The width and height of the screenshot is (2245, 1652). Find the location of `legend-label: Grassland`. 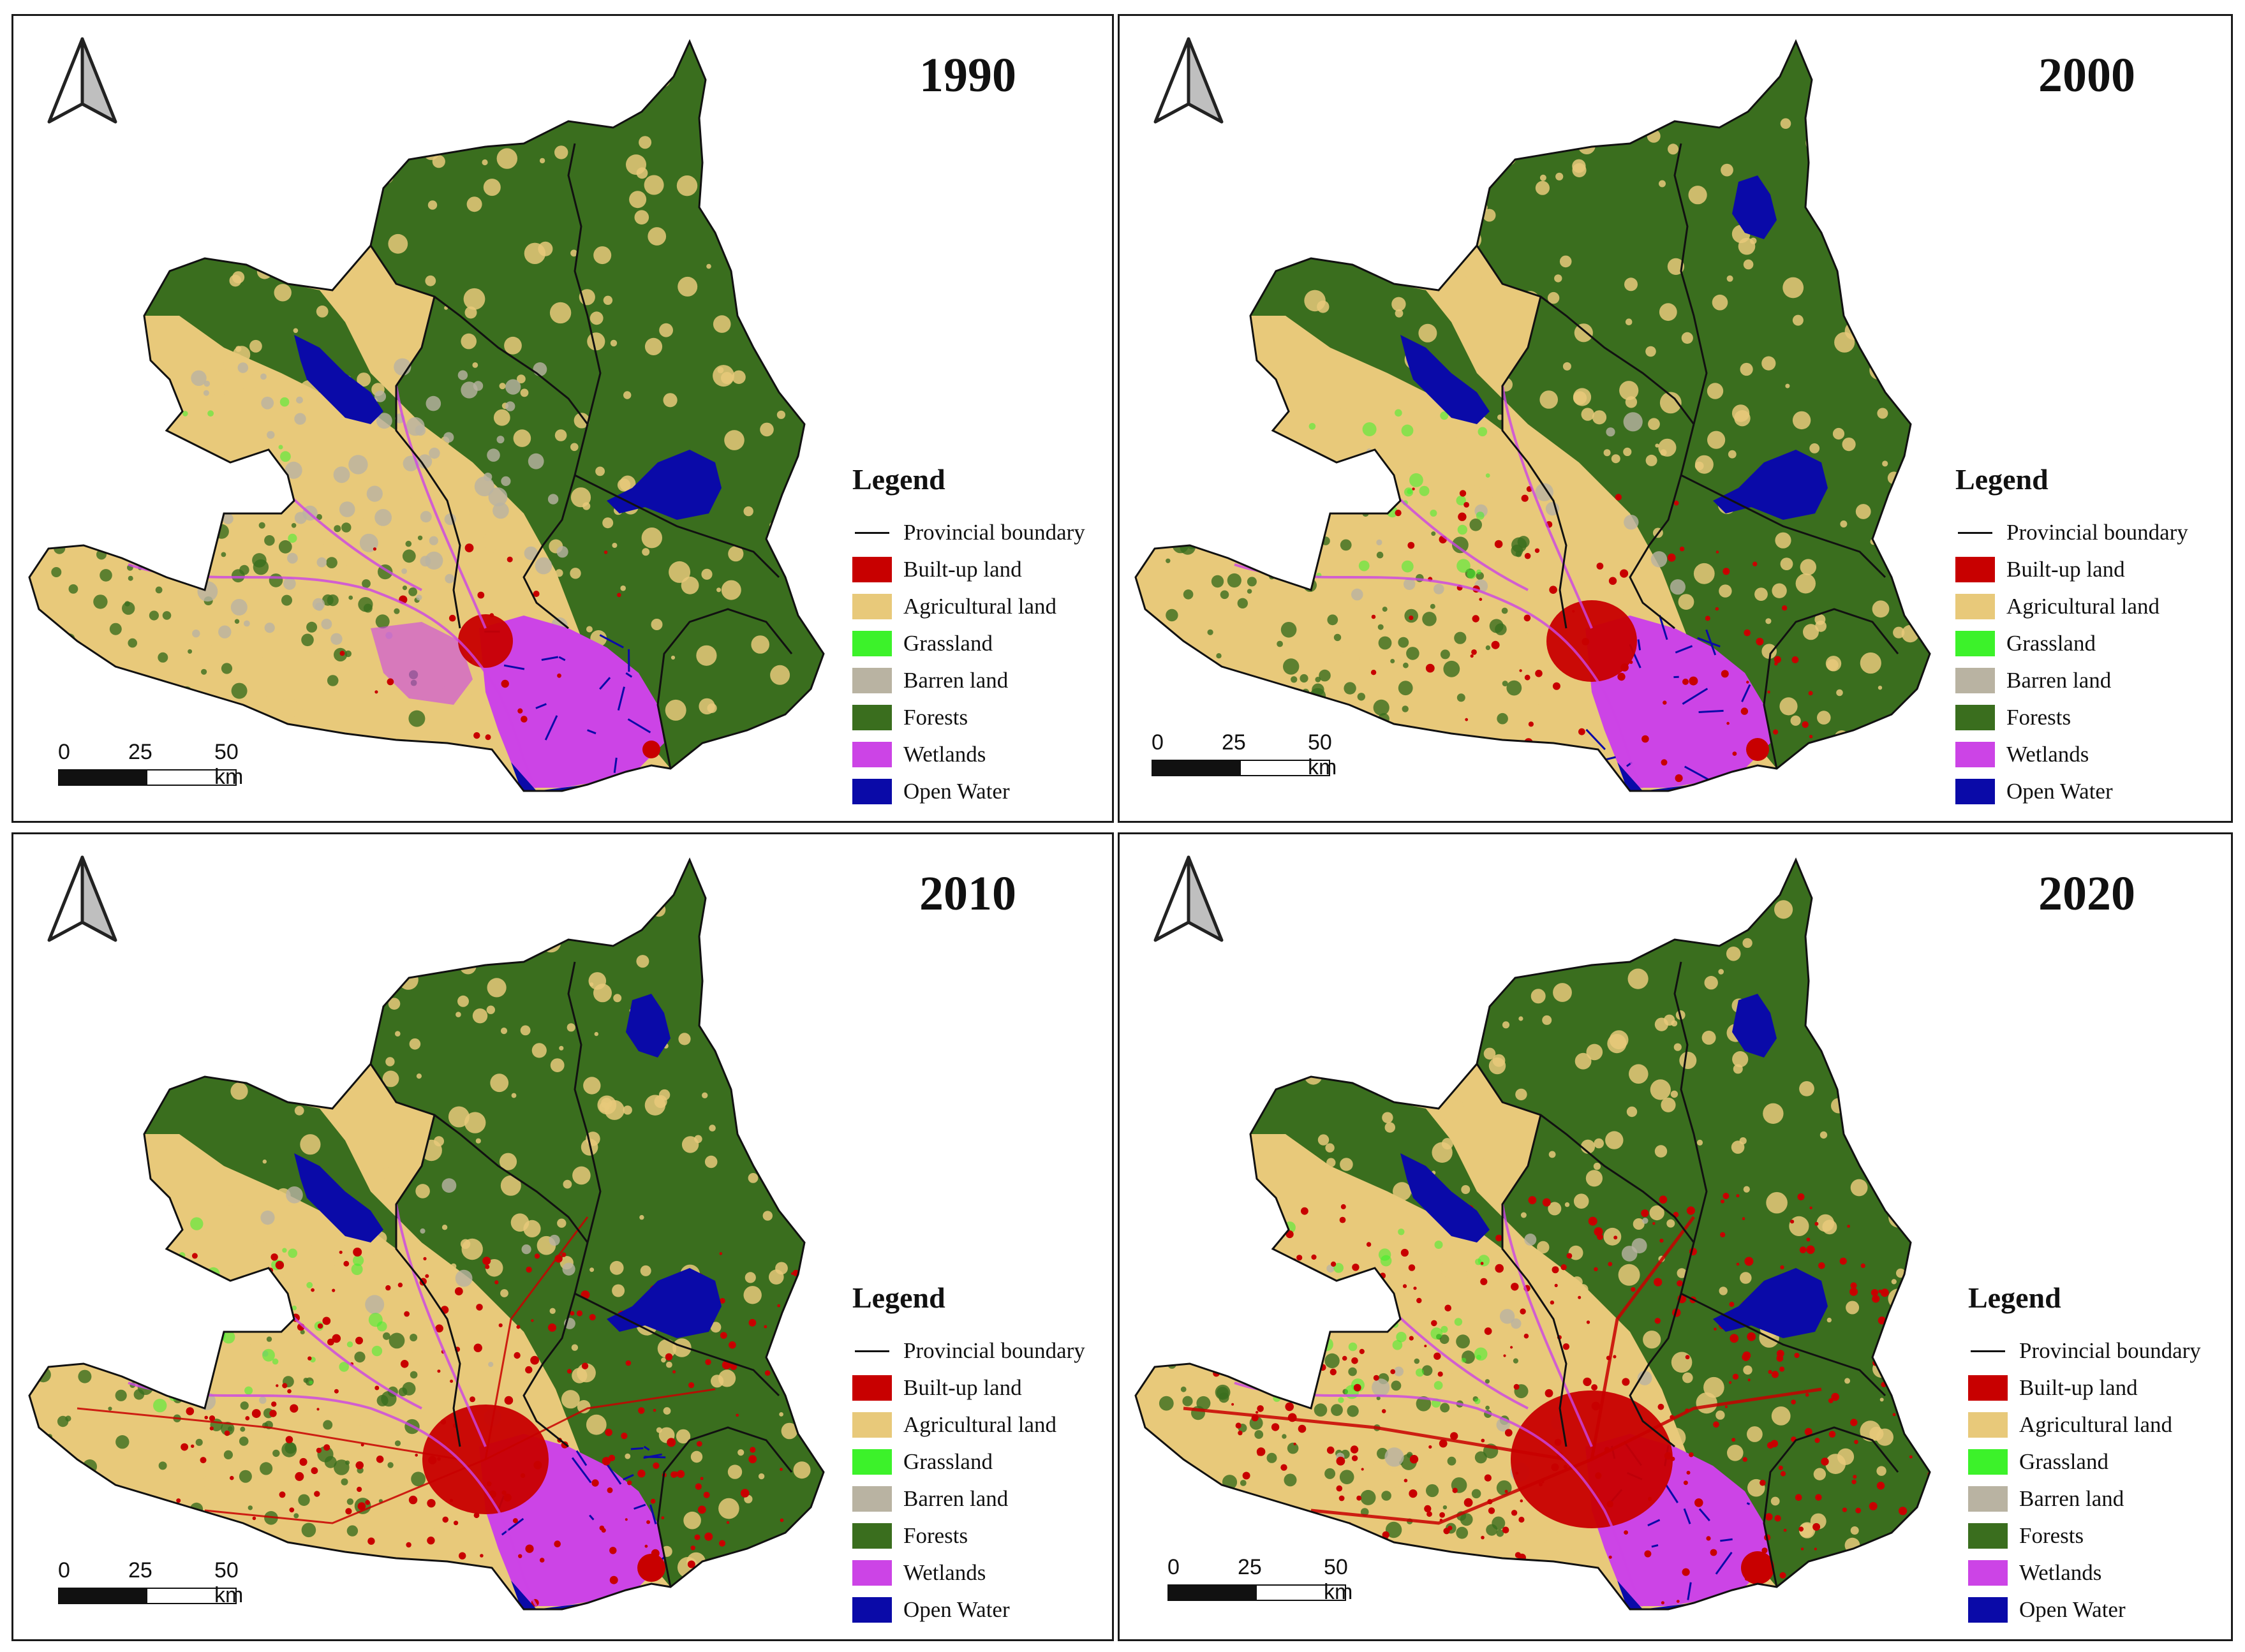

legend-label: Grassland is located at coordinates (948, 644).